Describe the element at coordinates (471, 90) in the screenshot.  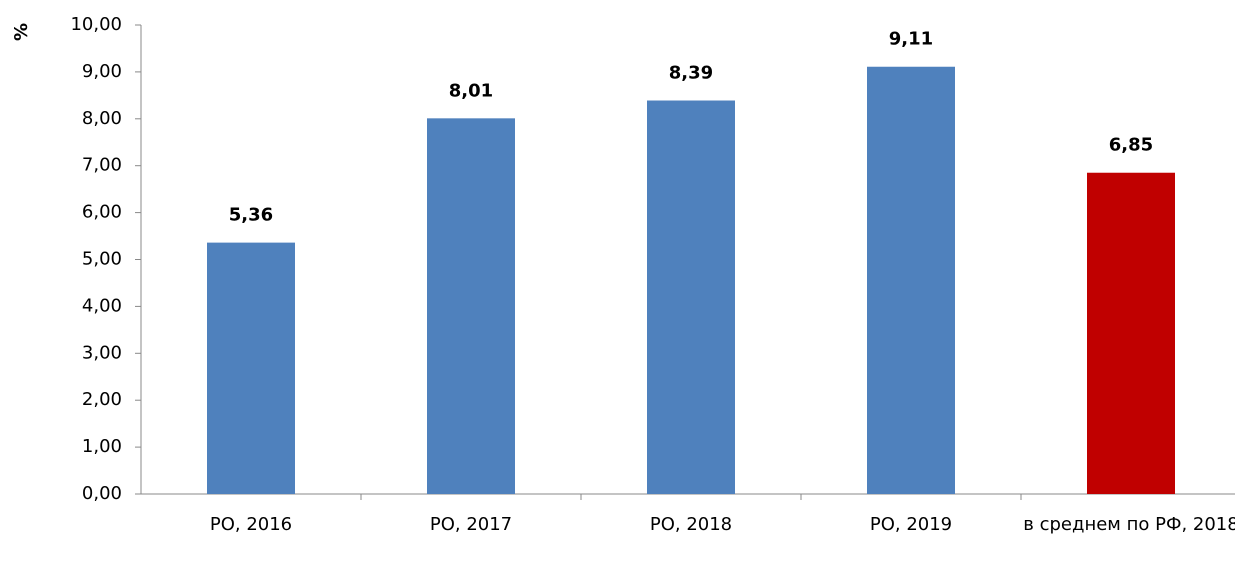
I see `data-label: 8,01` at that location.